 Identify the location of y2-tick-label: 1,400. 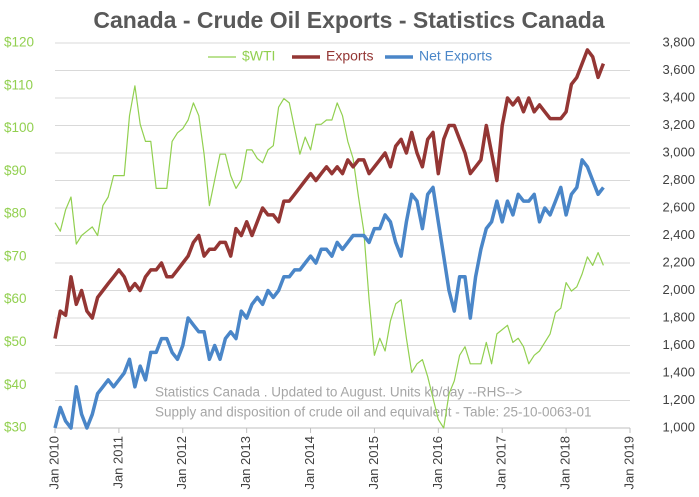
(678, 371).